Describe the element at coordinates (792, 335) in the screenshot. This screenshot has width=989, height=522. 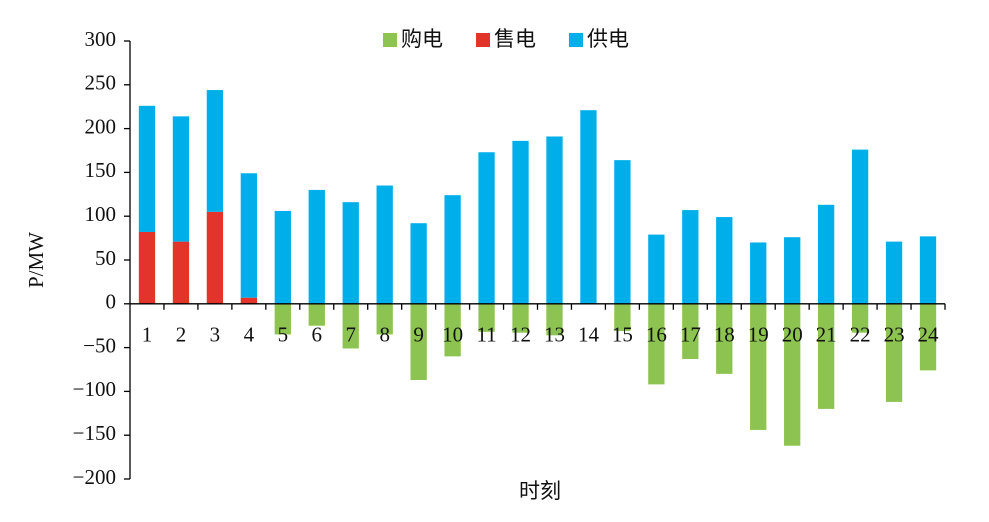
I see `x-tick-label: 20` at that location.